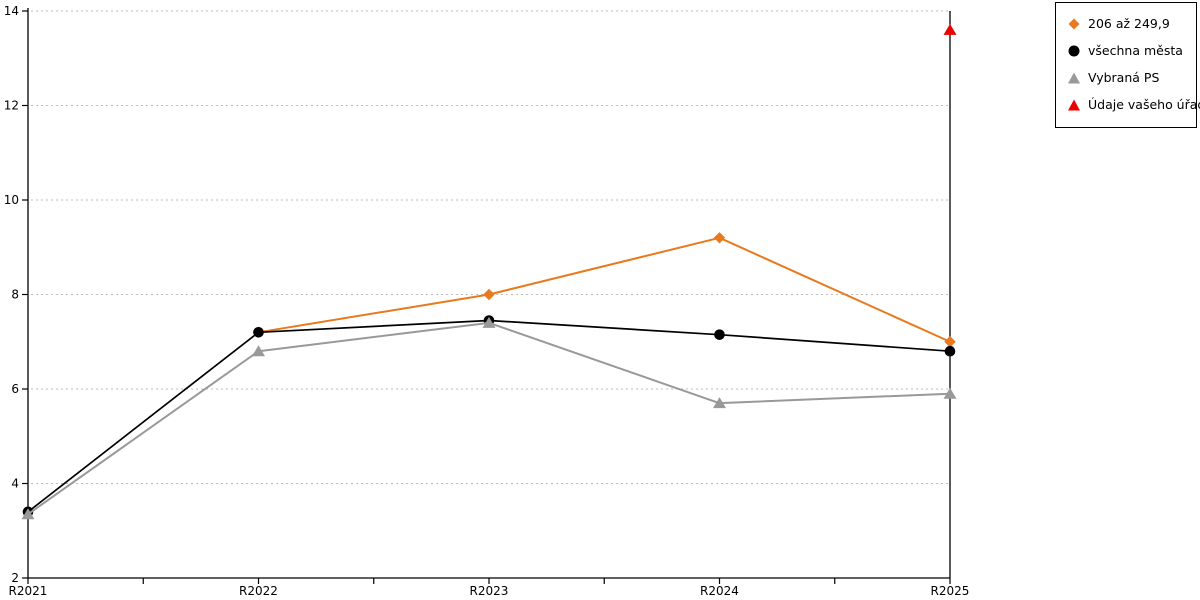 This screenshot has height=600, width=1200. Describe the element at coordinates (15, 578) in the screenshot. I see `y-axis-label: 2` at that location.